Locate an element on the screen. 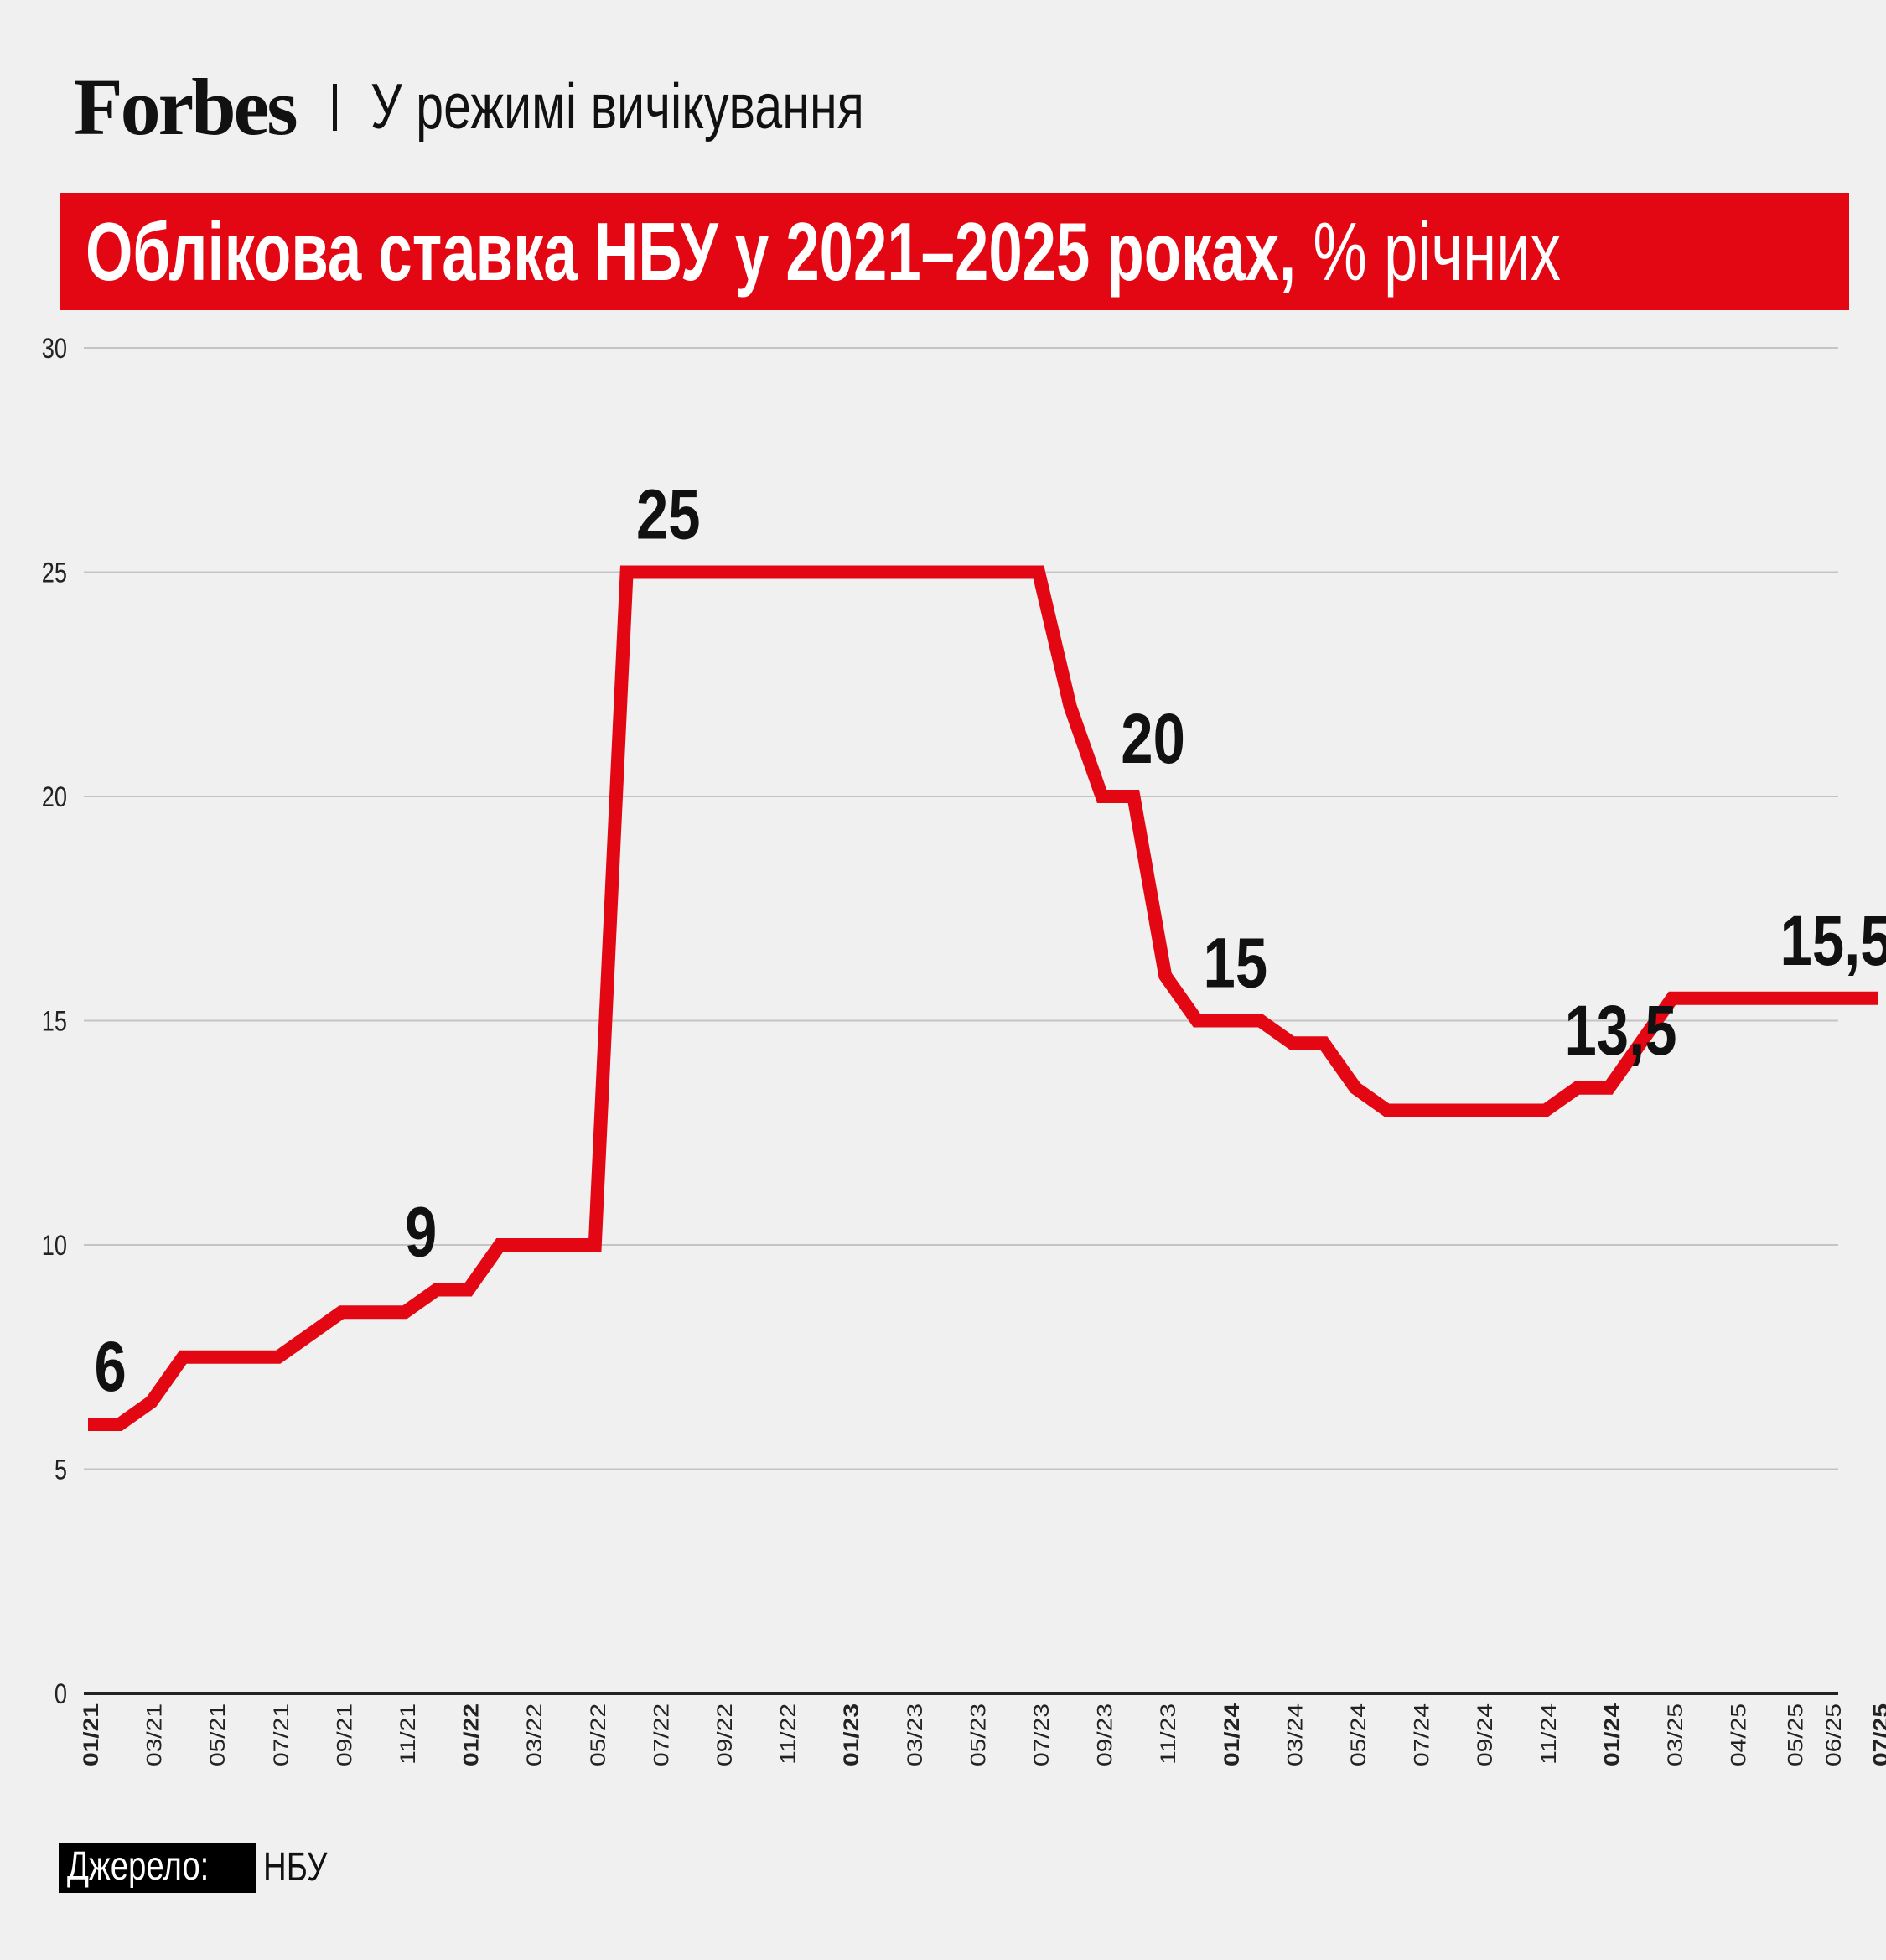 This screenshot has width=1886, height=1960. y-tick-label: 15 is located at coordinates (55, 1021).